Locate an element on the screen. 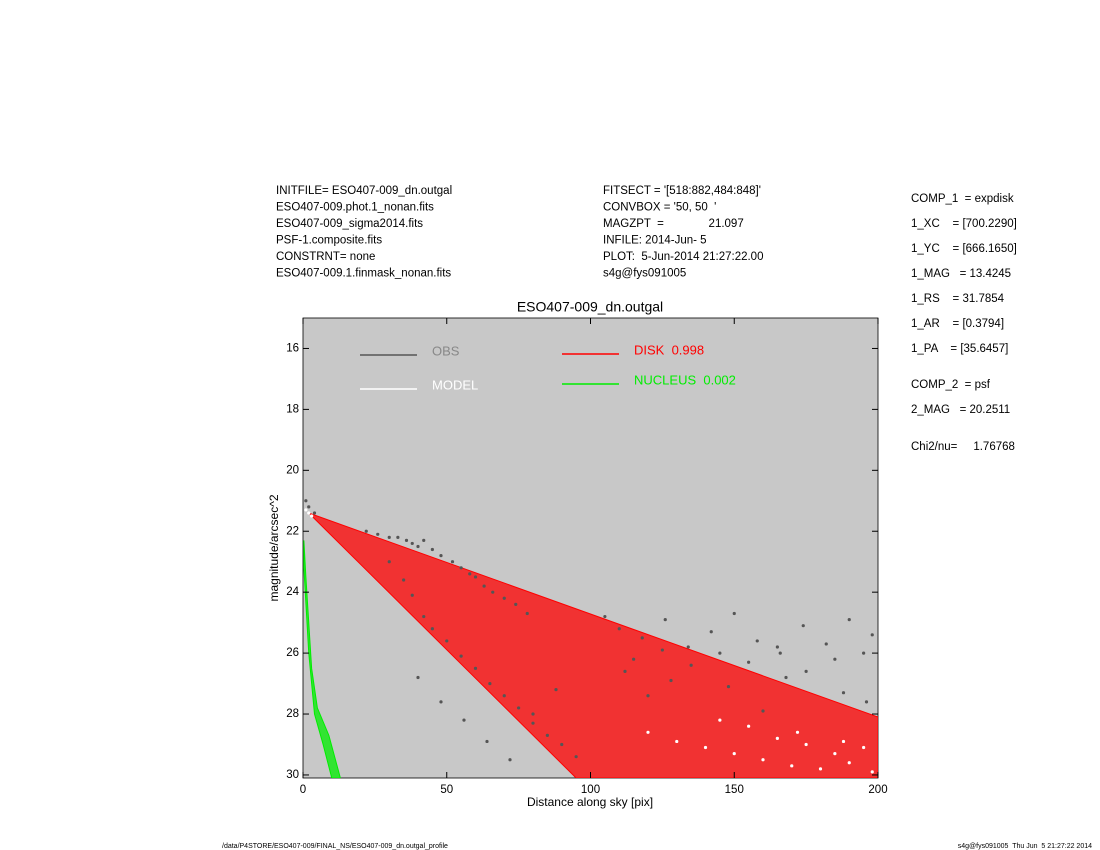 The width and height of the screenshot is (1100, 850). header-middle-line: PLOT: 5-Jun-2014 21:27:22.00 is located at coordinates (683, 257).